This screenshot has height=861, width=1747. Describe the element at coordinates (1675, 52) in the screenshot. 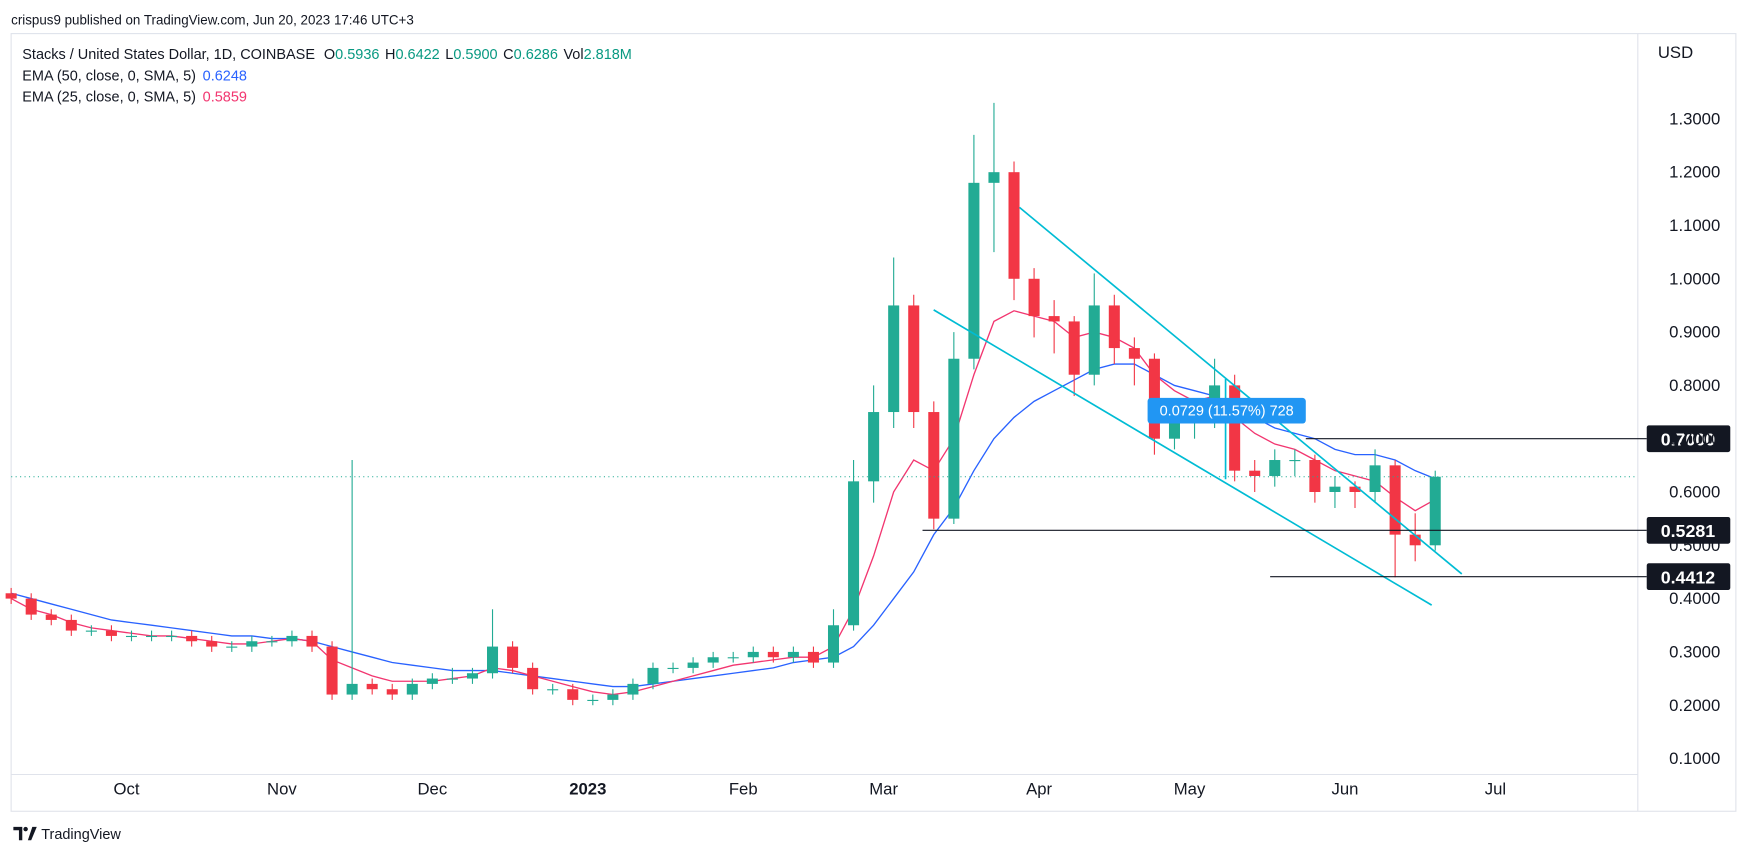

I see `currency: USD` at that location.